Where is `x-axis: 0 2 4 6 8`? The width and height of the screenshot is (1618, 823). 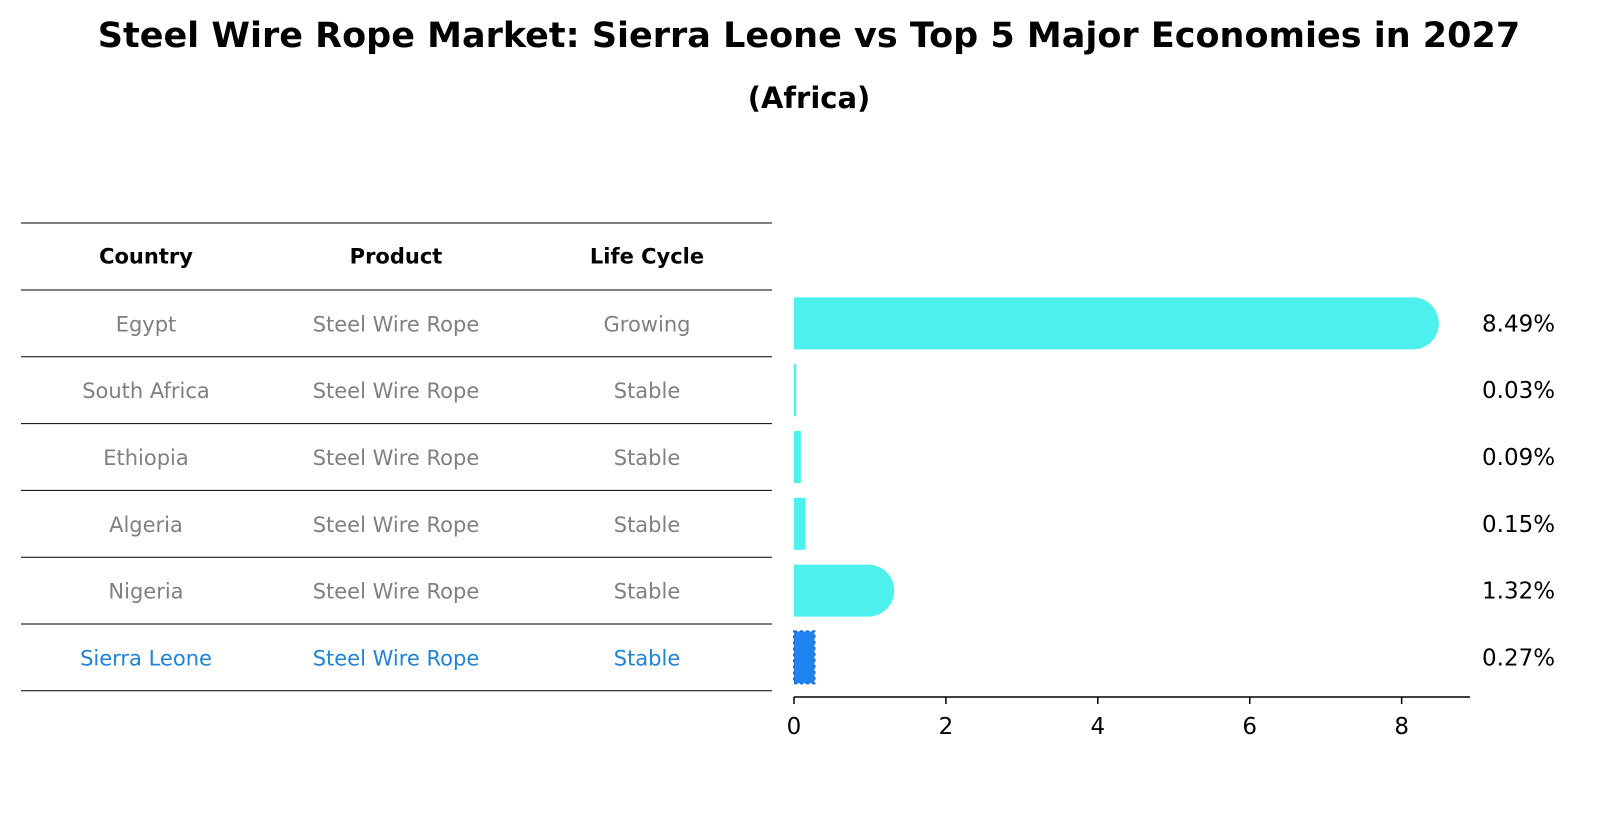
x-axis: 0 2 4 6 8 is located at coordinates (1128, 718).